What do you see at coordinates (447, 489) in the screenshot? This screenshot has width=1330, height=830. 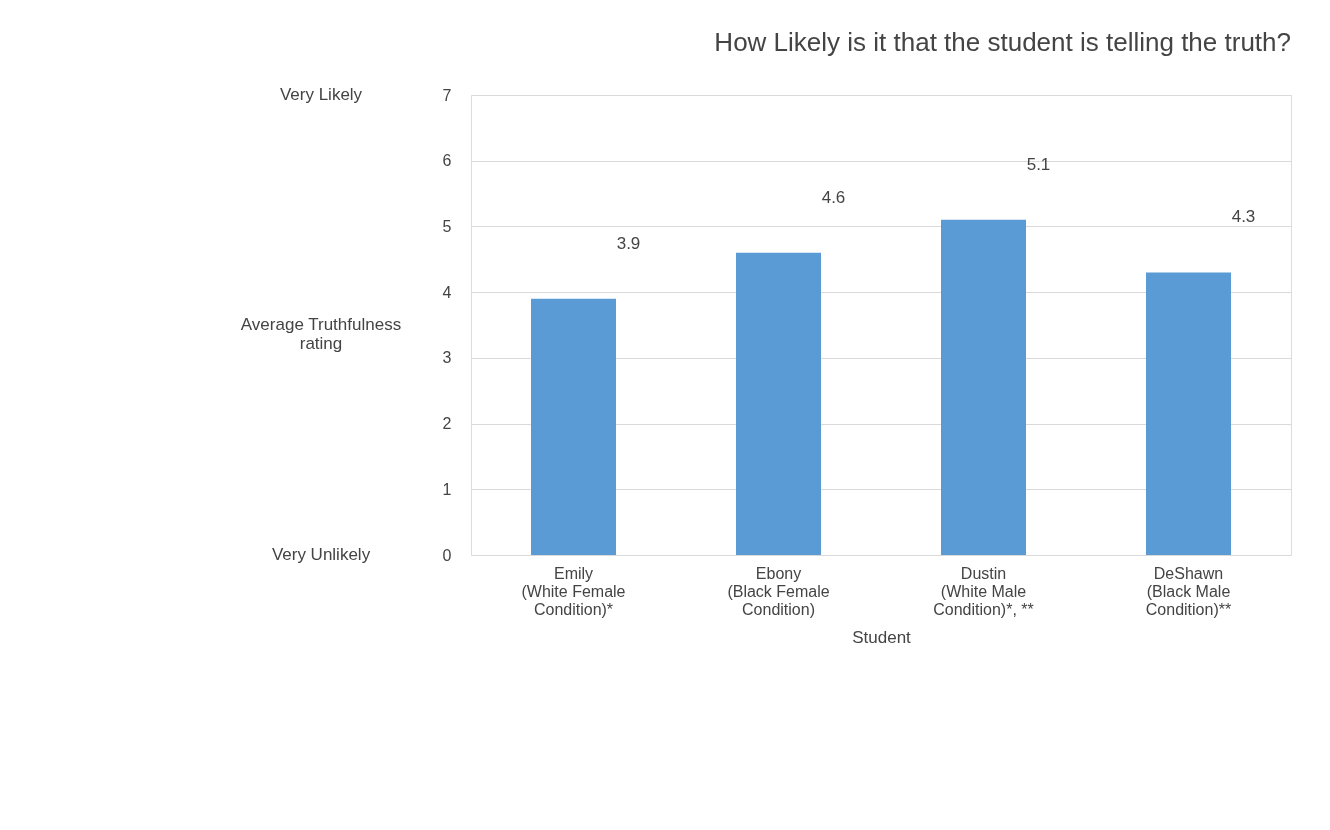 I see `y-tick-label: 1` at bounding box center [447, 489].